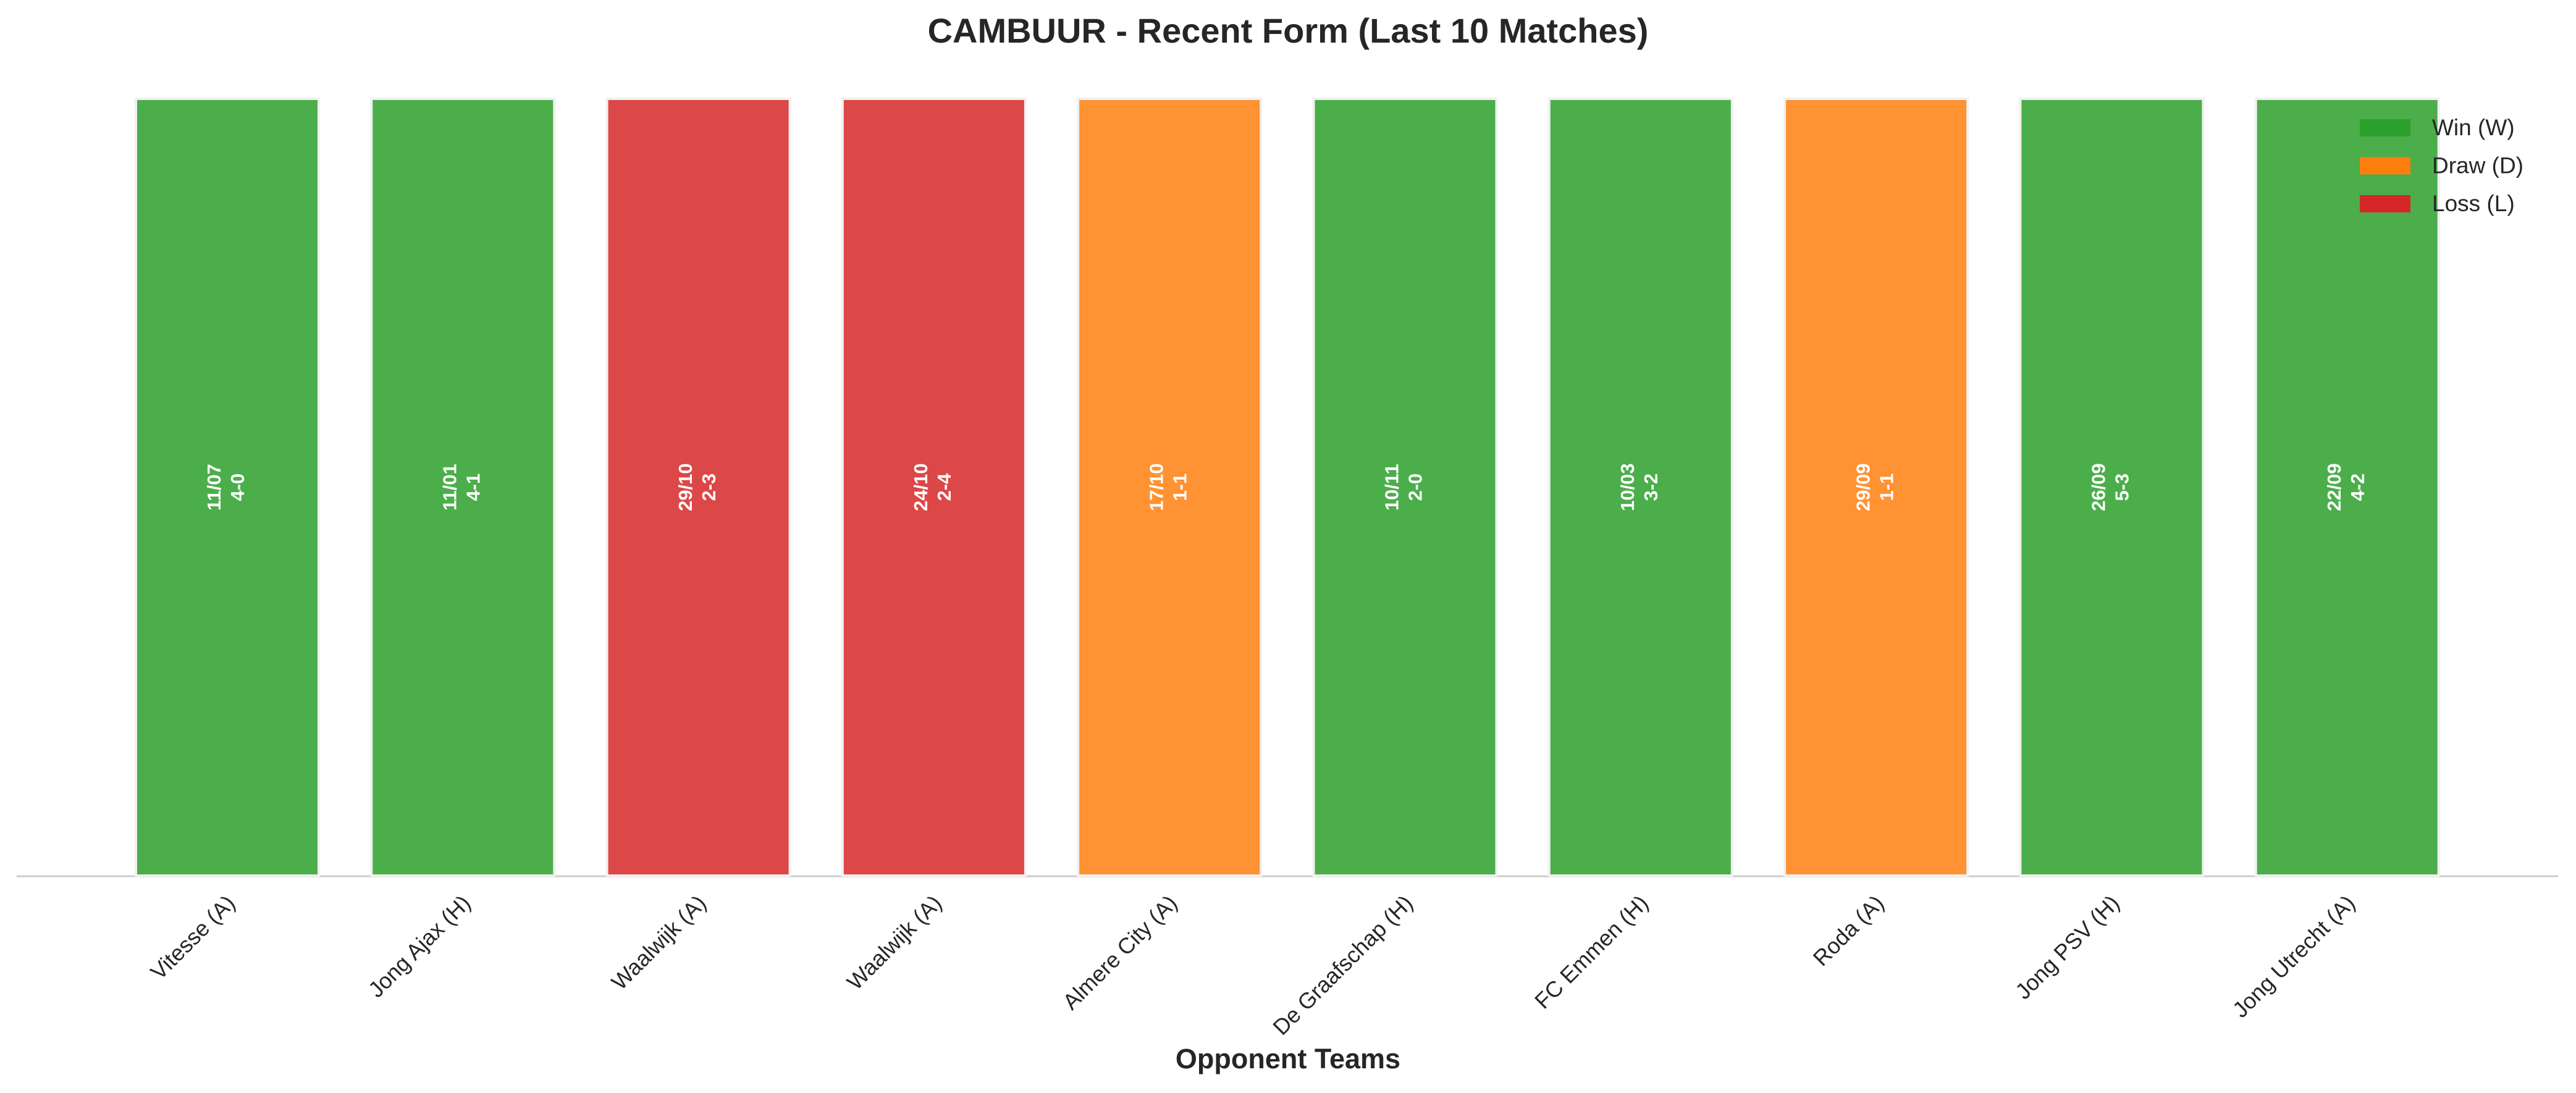 The image size is (2576, 1093). I want to click on x-axis-label: Opponent Teams, so click(1288, 1058).